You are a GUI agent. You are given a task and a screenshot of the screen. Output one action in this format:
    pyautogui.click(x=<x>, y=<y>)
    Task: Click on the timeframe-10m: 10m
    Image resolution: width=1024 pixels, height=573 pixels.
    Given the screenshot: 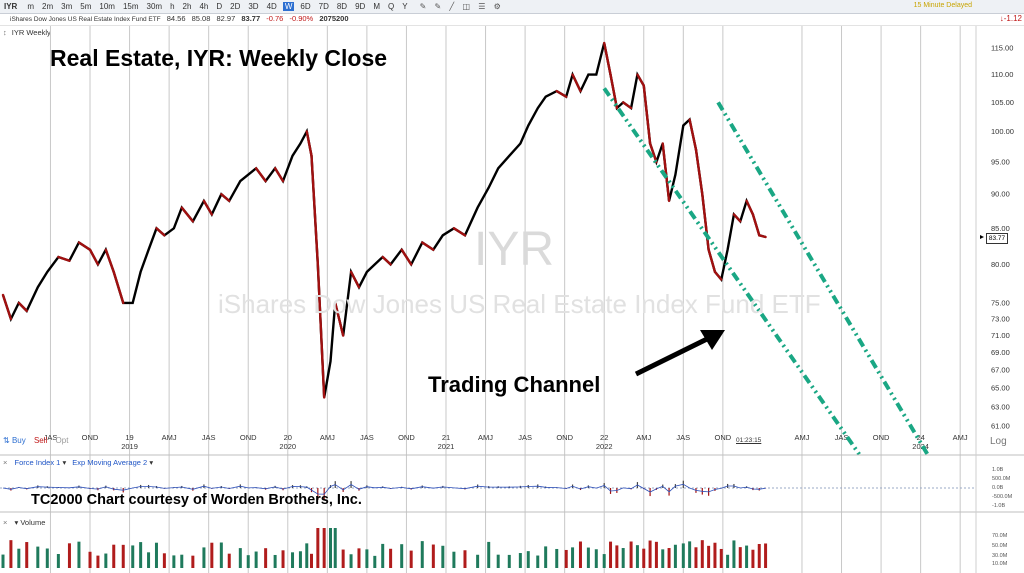 What is the action you would take?
    pyautogui.click(x=107, y=6)
    